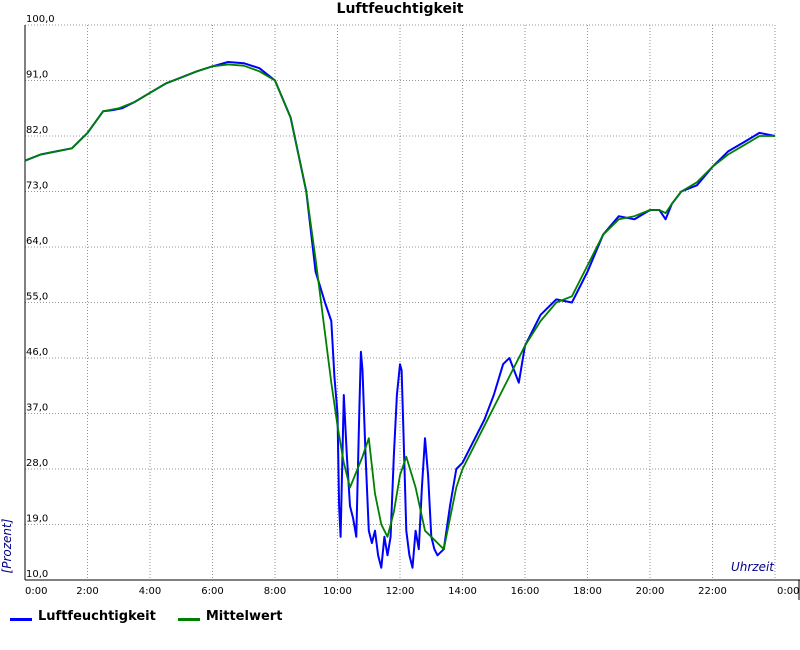 The image size is (800, 650). What do you see at coordinates (337, 591) in the screenshot?
I see `x-tick-label: 10:00` at bounding box center [337, 591].